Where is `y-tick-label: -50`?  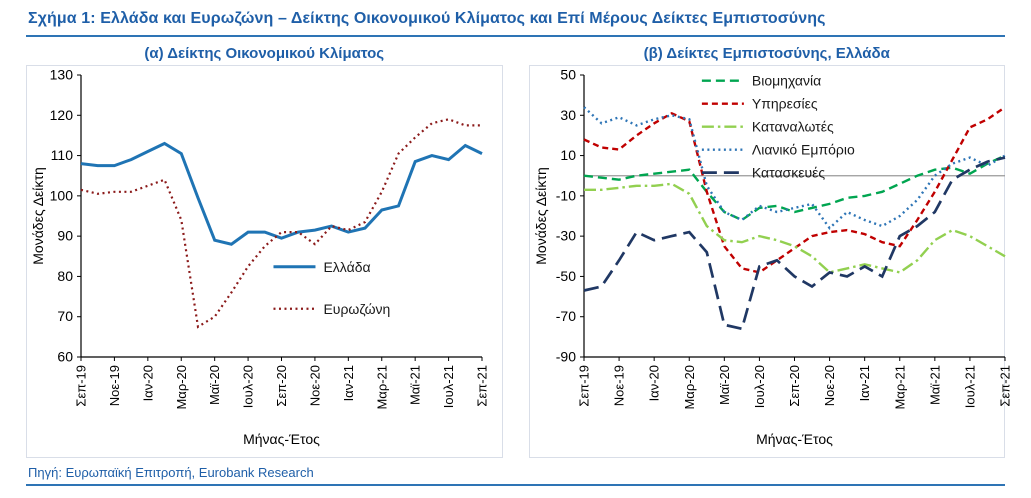 y-tick-label: -50 is located at coordinates (565, 276).